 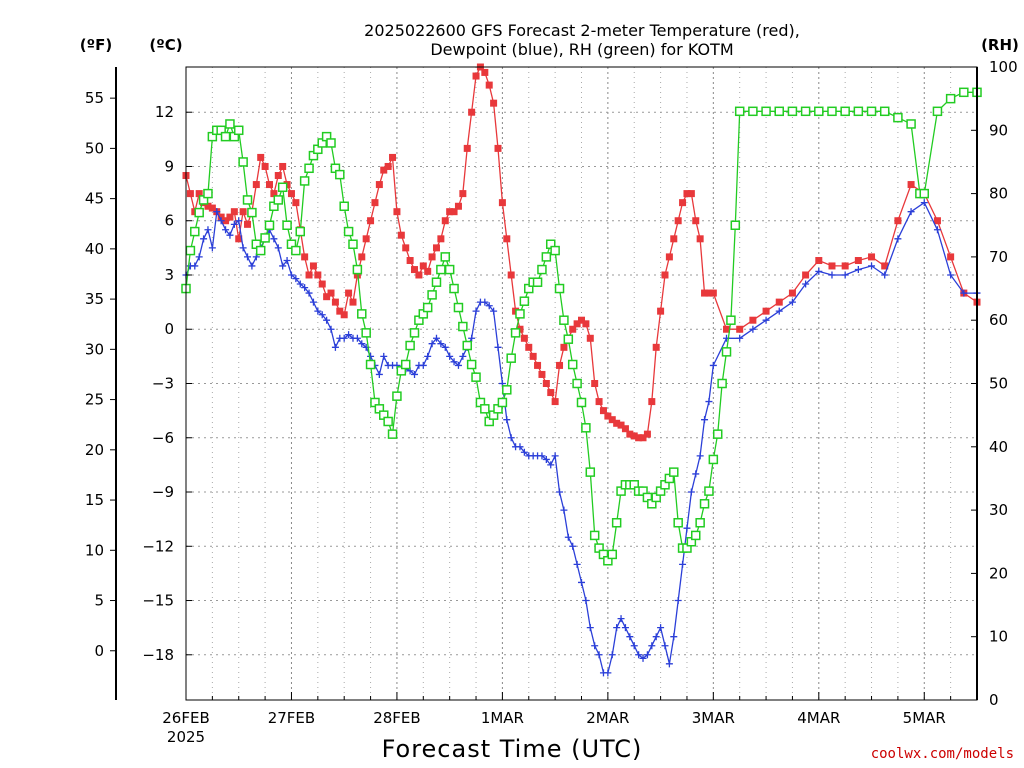 I want to click on chart-title-line-2: Dewpoint (blue), RH (green) for KOTM, so click(x=581, y=49).